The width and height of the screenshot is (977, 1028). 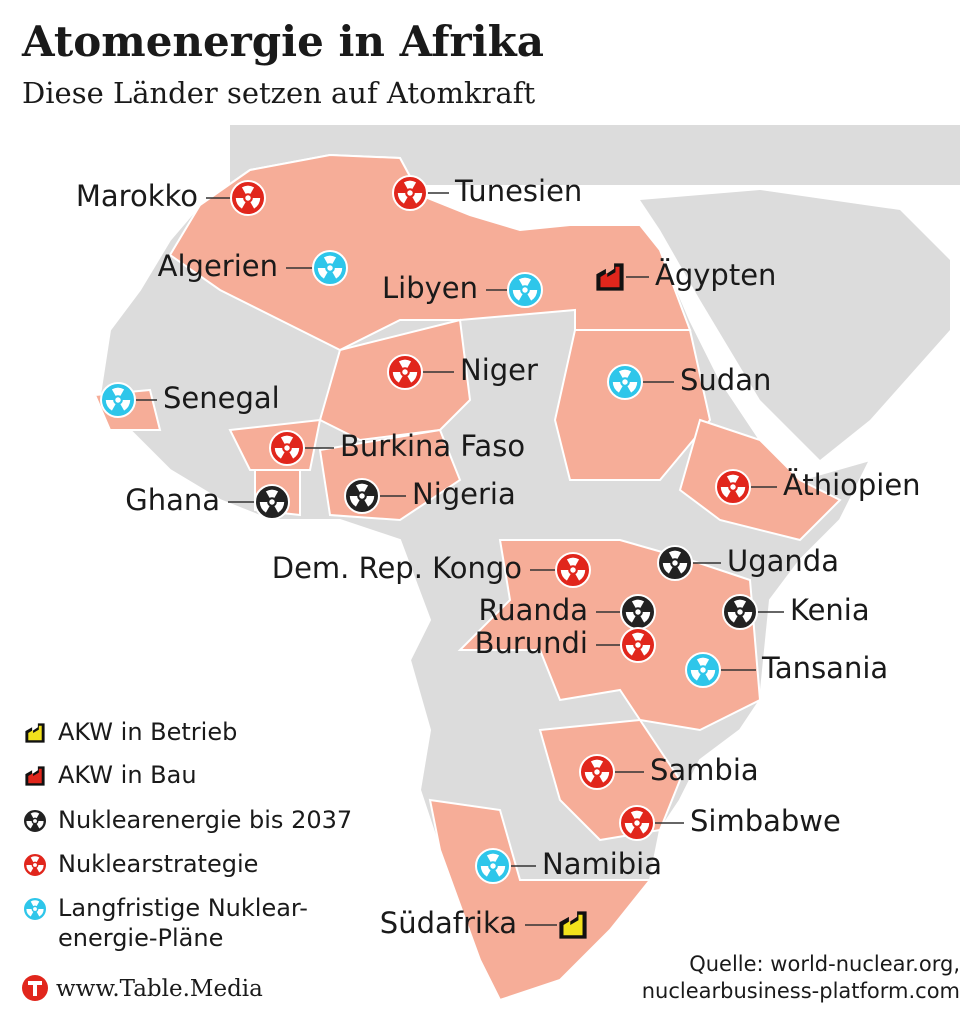 I want to click on legend-label: AKW in Betrieb, so click(x=147, y=732).